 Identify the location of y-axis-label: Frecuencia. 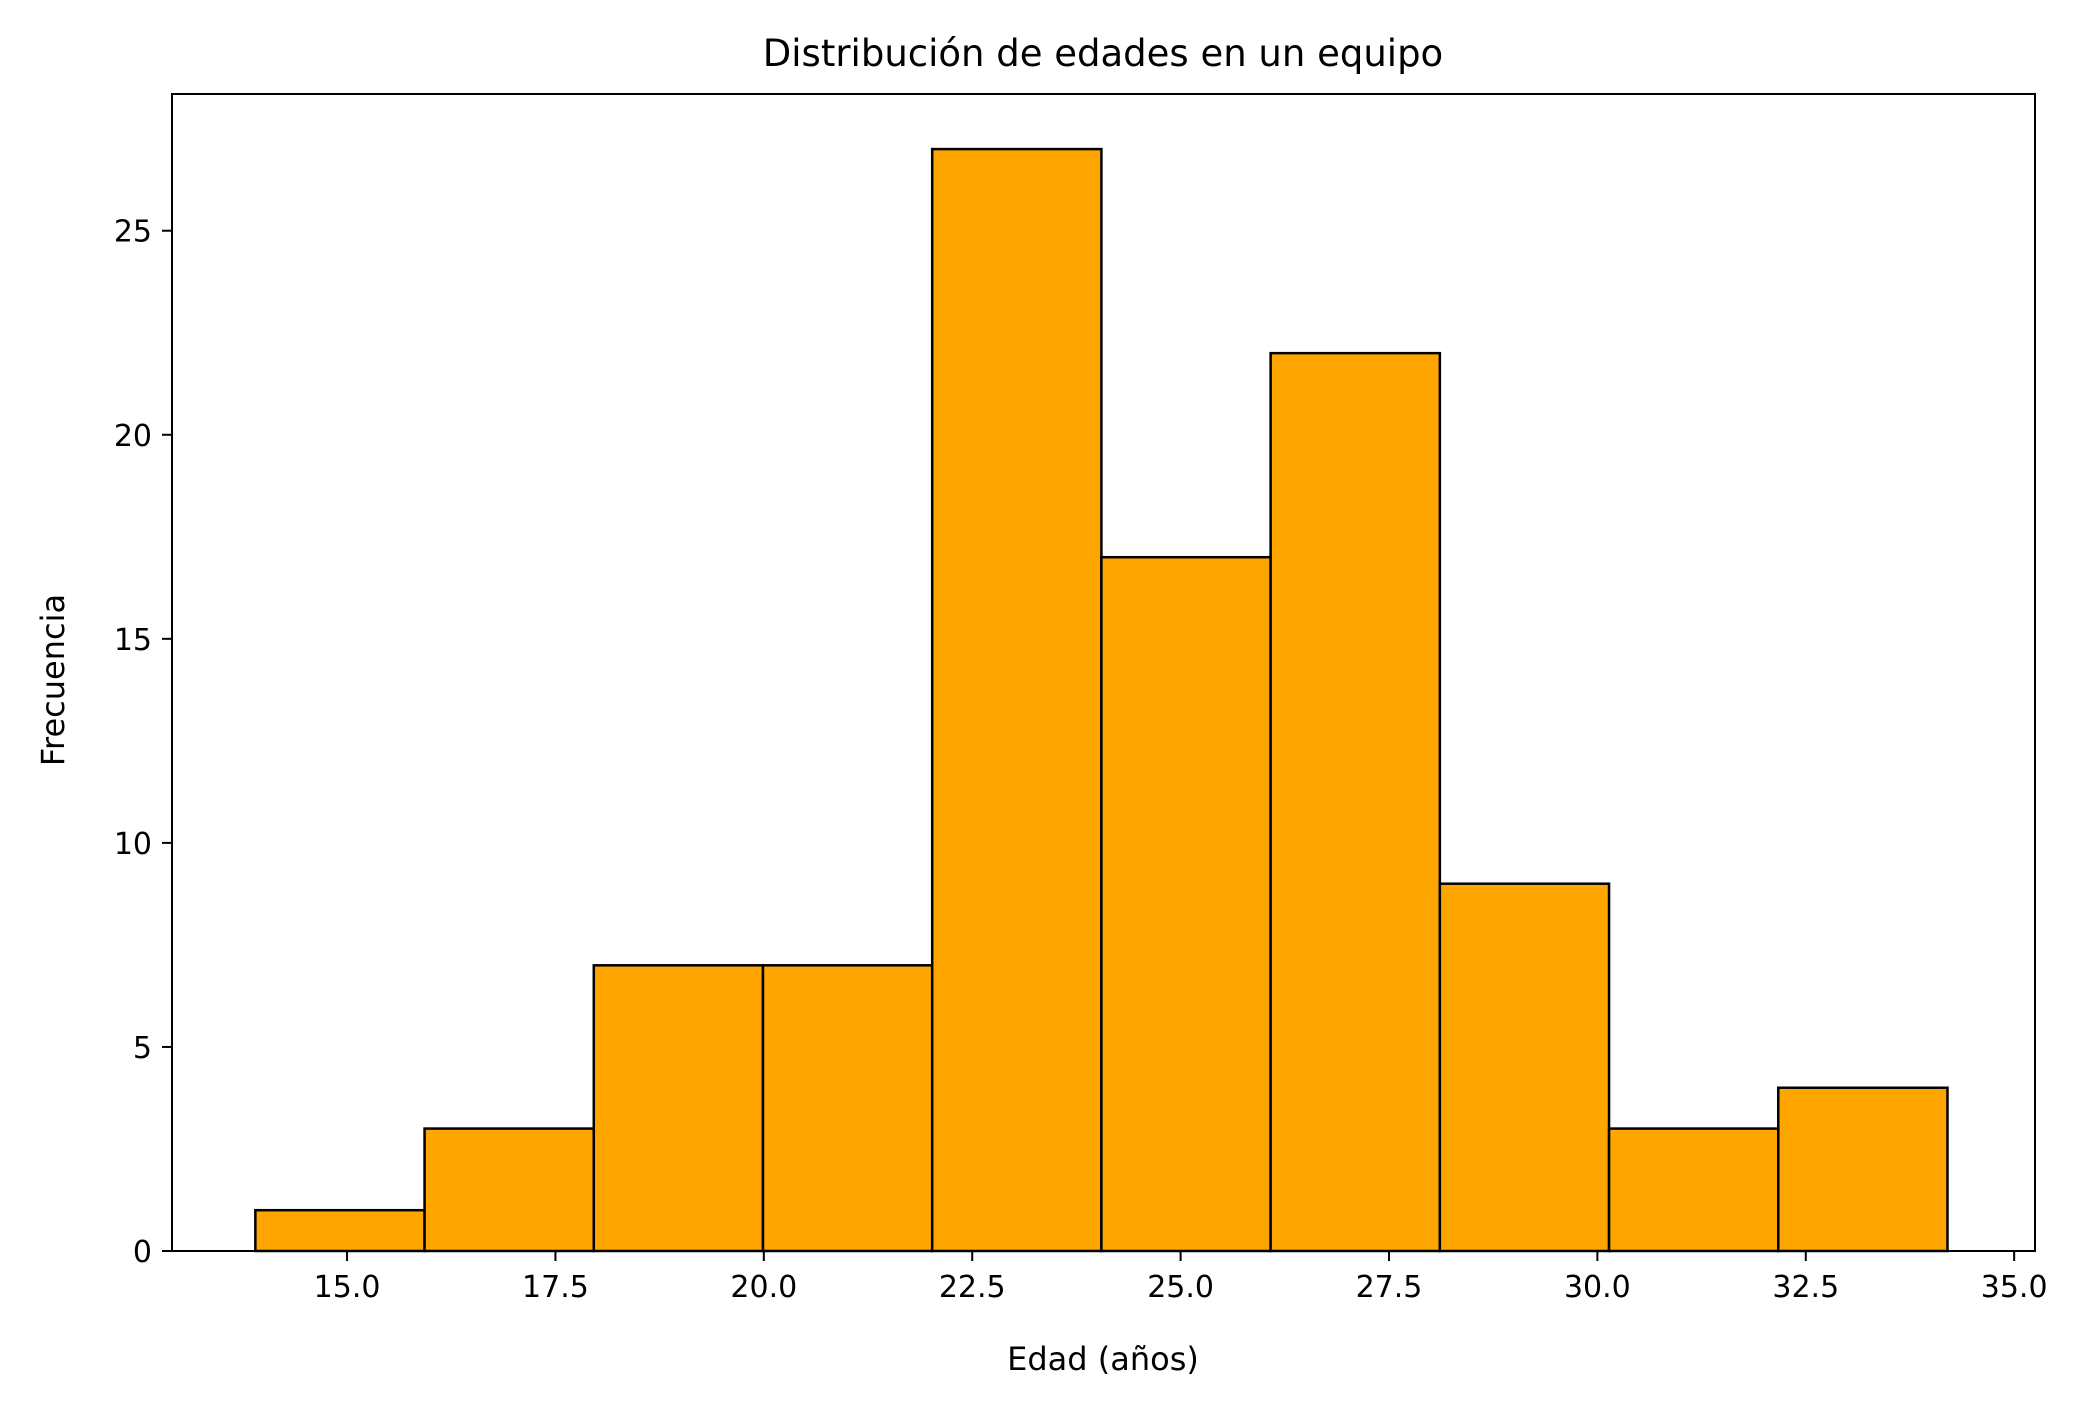
(53, 680).